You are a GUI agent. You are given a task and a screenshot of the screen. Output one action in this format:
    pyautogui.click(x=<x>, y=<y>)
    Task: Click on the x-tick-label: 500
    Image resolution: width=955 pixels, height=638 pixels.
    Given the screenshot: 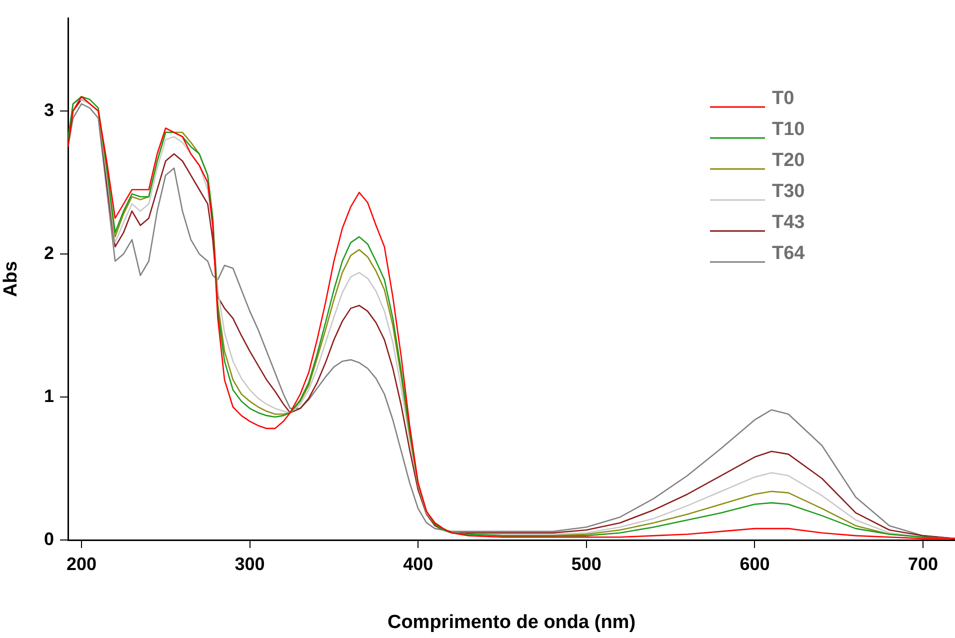 What is the action you would take?
    pyautogui.click(x=586, y=564)
    